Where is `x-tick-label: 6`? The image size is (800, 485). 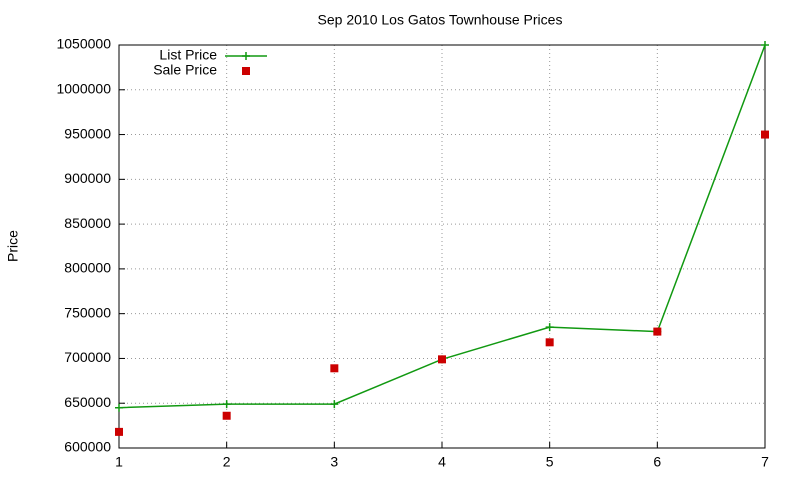
x-tick-label: 6 is located at coordinates (657, 462).